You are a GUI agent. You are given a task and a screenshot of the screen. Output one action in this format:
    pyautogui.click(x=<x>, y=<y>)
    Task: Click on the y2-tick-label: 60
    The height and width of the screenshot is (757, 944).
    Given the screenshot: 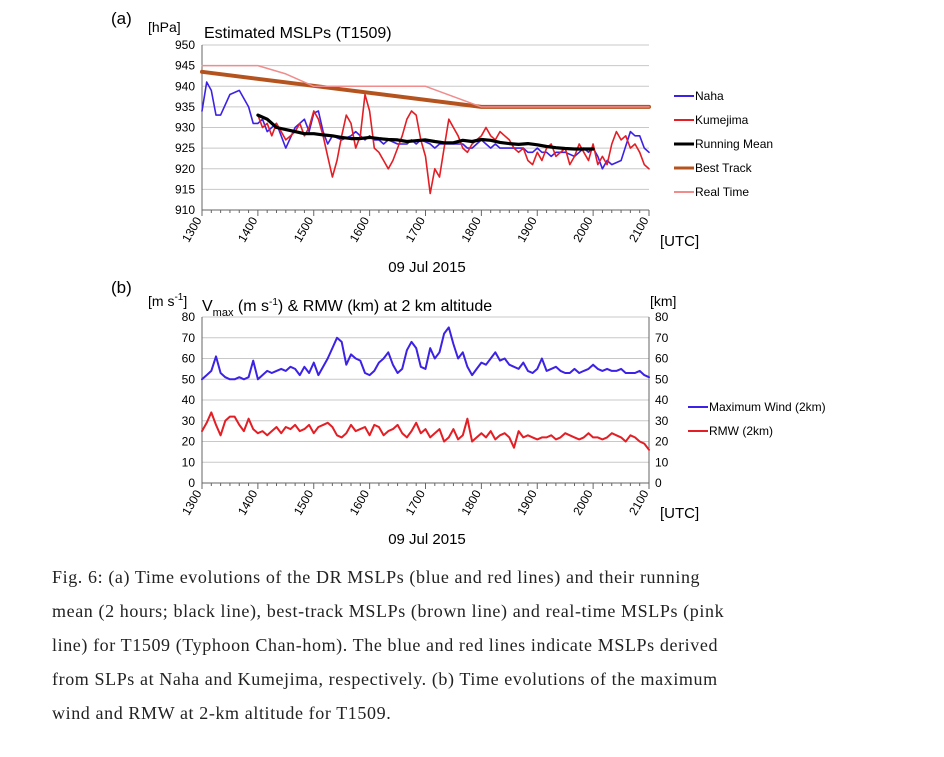 What is the action you would take?
    pyautogui.click(x=662, y=359)
    